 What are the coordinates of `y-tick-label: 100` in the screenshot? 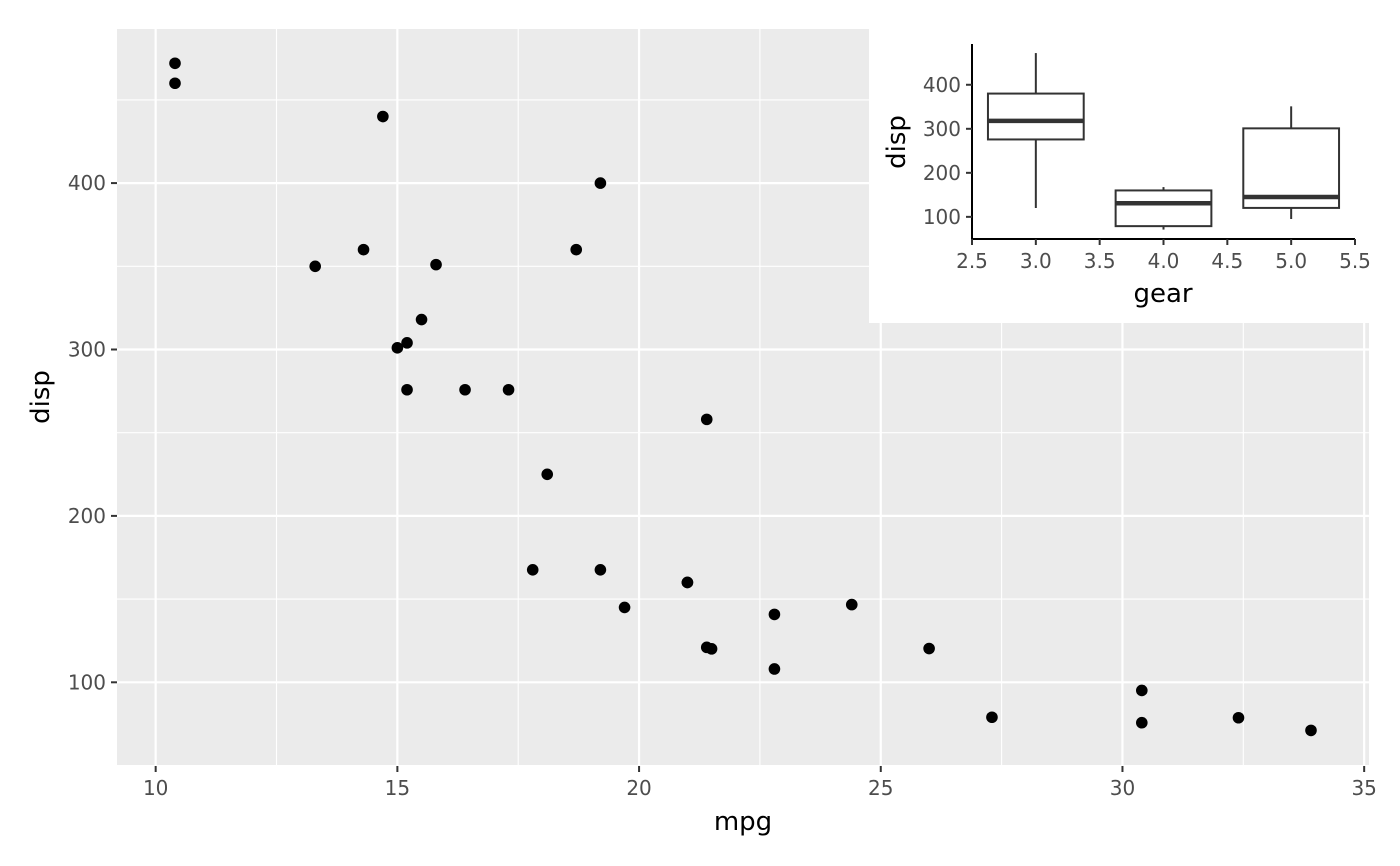 It's located at (87, 682).